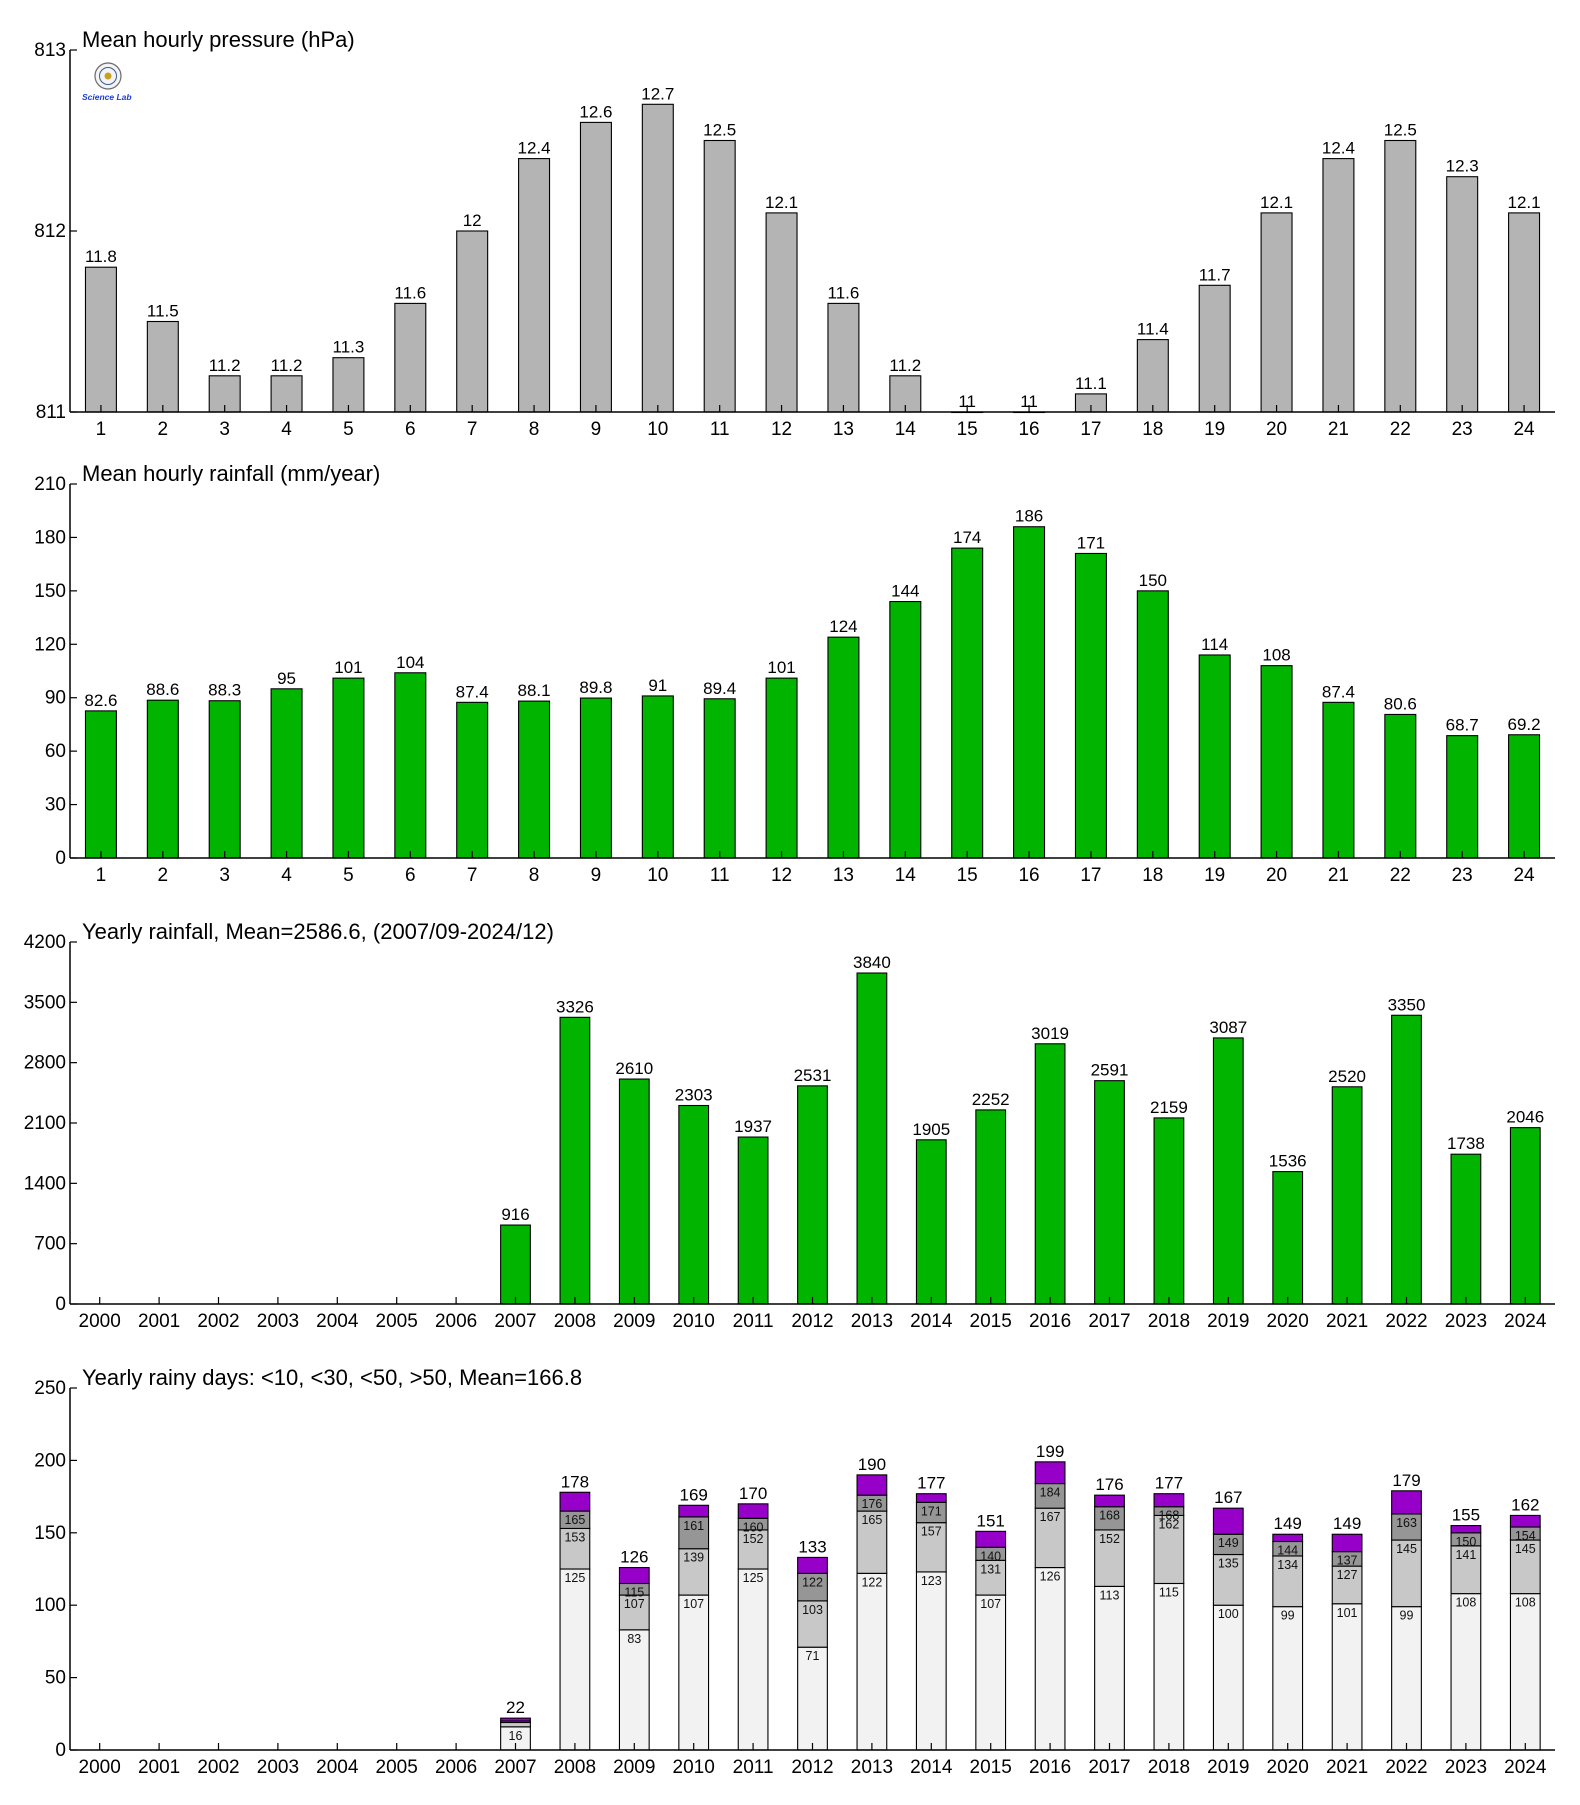 The height and width of the screenshot is (1805, 1580). Describe the element at coordinates (1400, 703) in the screenshot. I see `bar-value-label: 80.6` at that location.